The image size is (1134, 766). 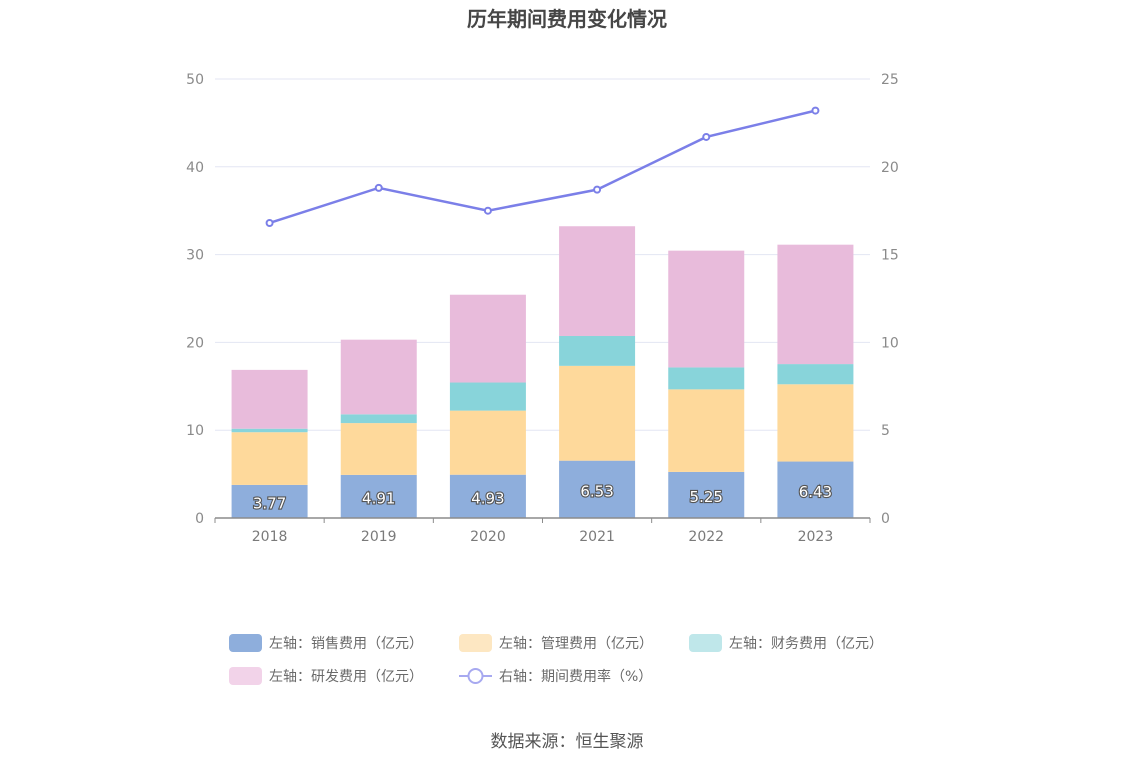 I want to click on bar-value-label: 3.77, so click(x=269, y=503).